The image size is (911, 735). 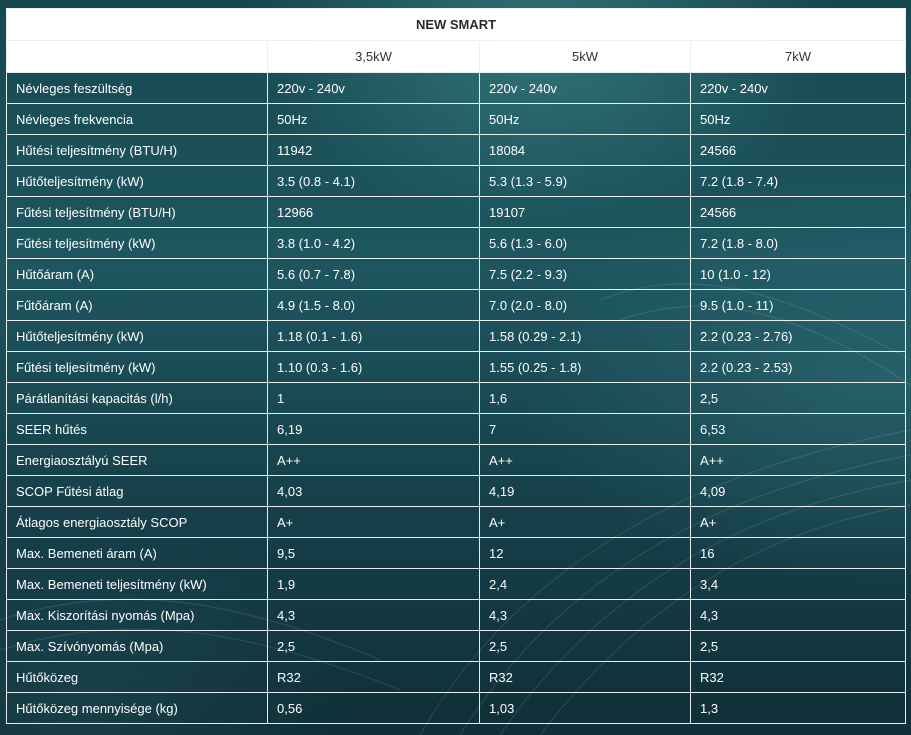 What do you see at coordinates (585, 243) in the screenshot?
I see `table-cell: 5.6 (1.3 - 6.0)` at bounding box center [585, 243].